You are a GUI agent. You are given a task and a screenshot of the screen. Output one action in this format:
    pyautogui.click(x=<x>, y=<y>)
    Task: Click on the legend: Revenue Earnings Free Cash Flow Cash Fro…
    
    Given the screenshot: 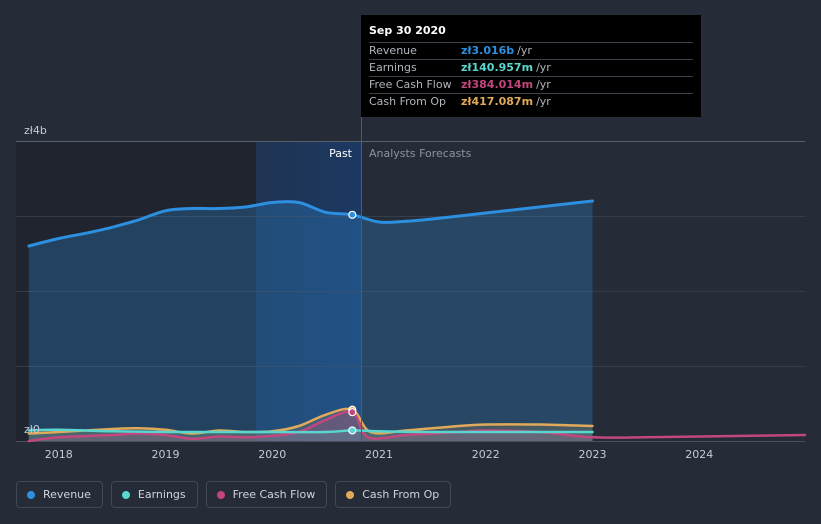 What is the action you would take?
    pyautogui.click(x=237, y=494)
    